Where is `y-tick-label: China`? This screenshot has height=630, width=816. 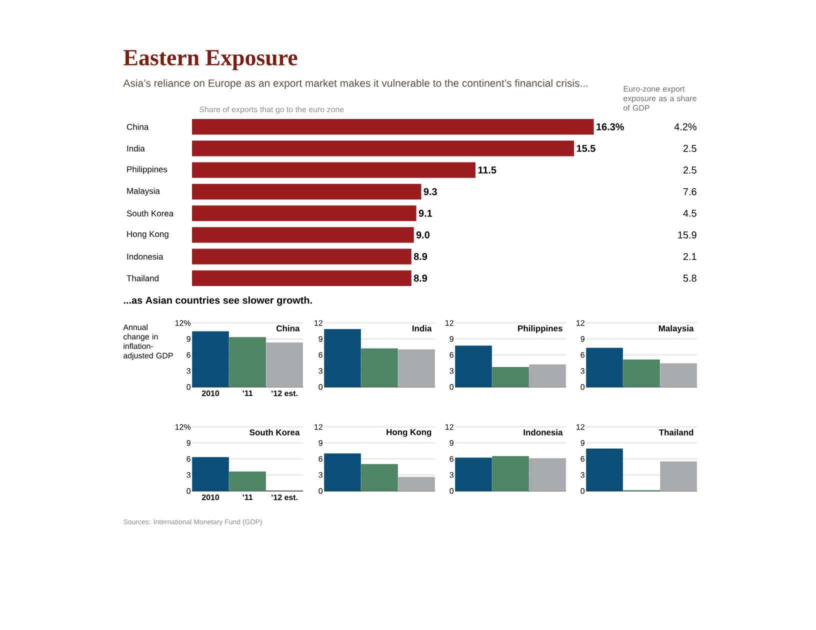 y-tick-label: China is located at coordinates (137, 127).